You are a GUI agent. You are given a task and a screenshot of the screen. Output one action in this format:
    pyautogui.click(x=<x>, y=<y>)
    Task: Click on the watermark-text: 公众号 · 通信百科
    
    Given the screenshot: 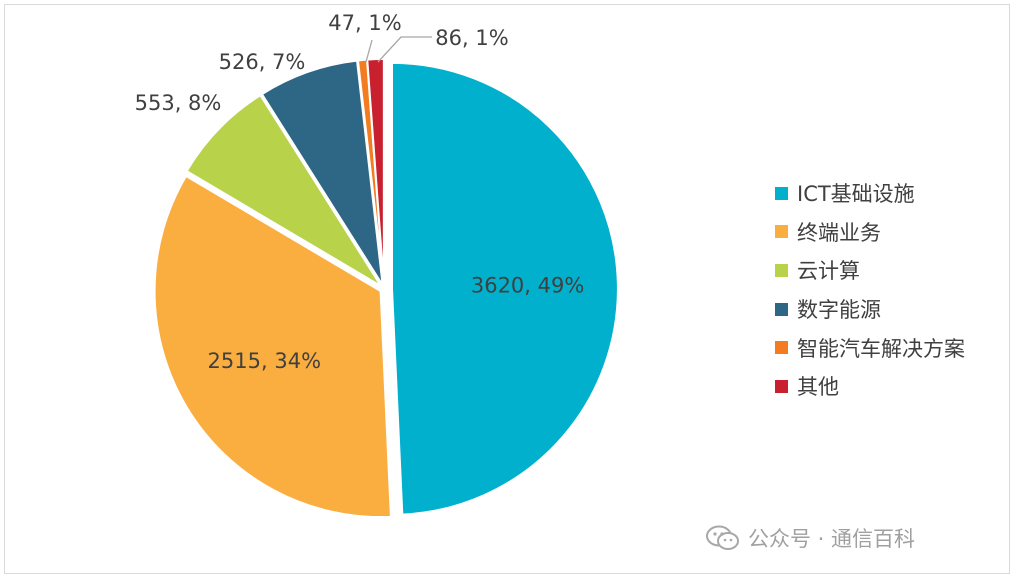 What is the action you would take?
    pyautogui.click(x=832, y=539)
    